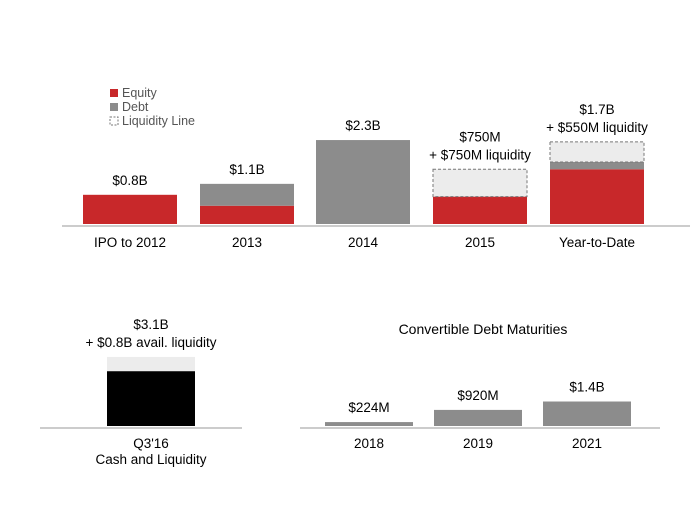 The height and width of the screenshot is (505, 700). I want to click on data-label: $920M, so click(477, 395).